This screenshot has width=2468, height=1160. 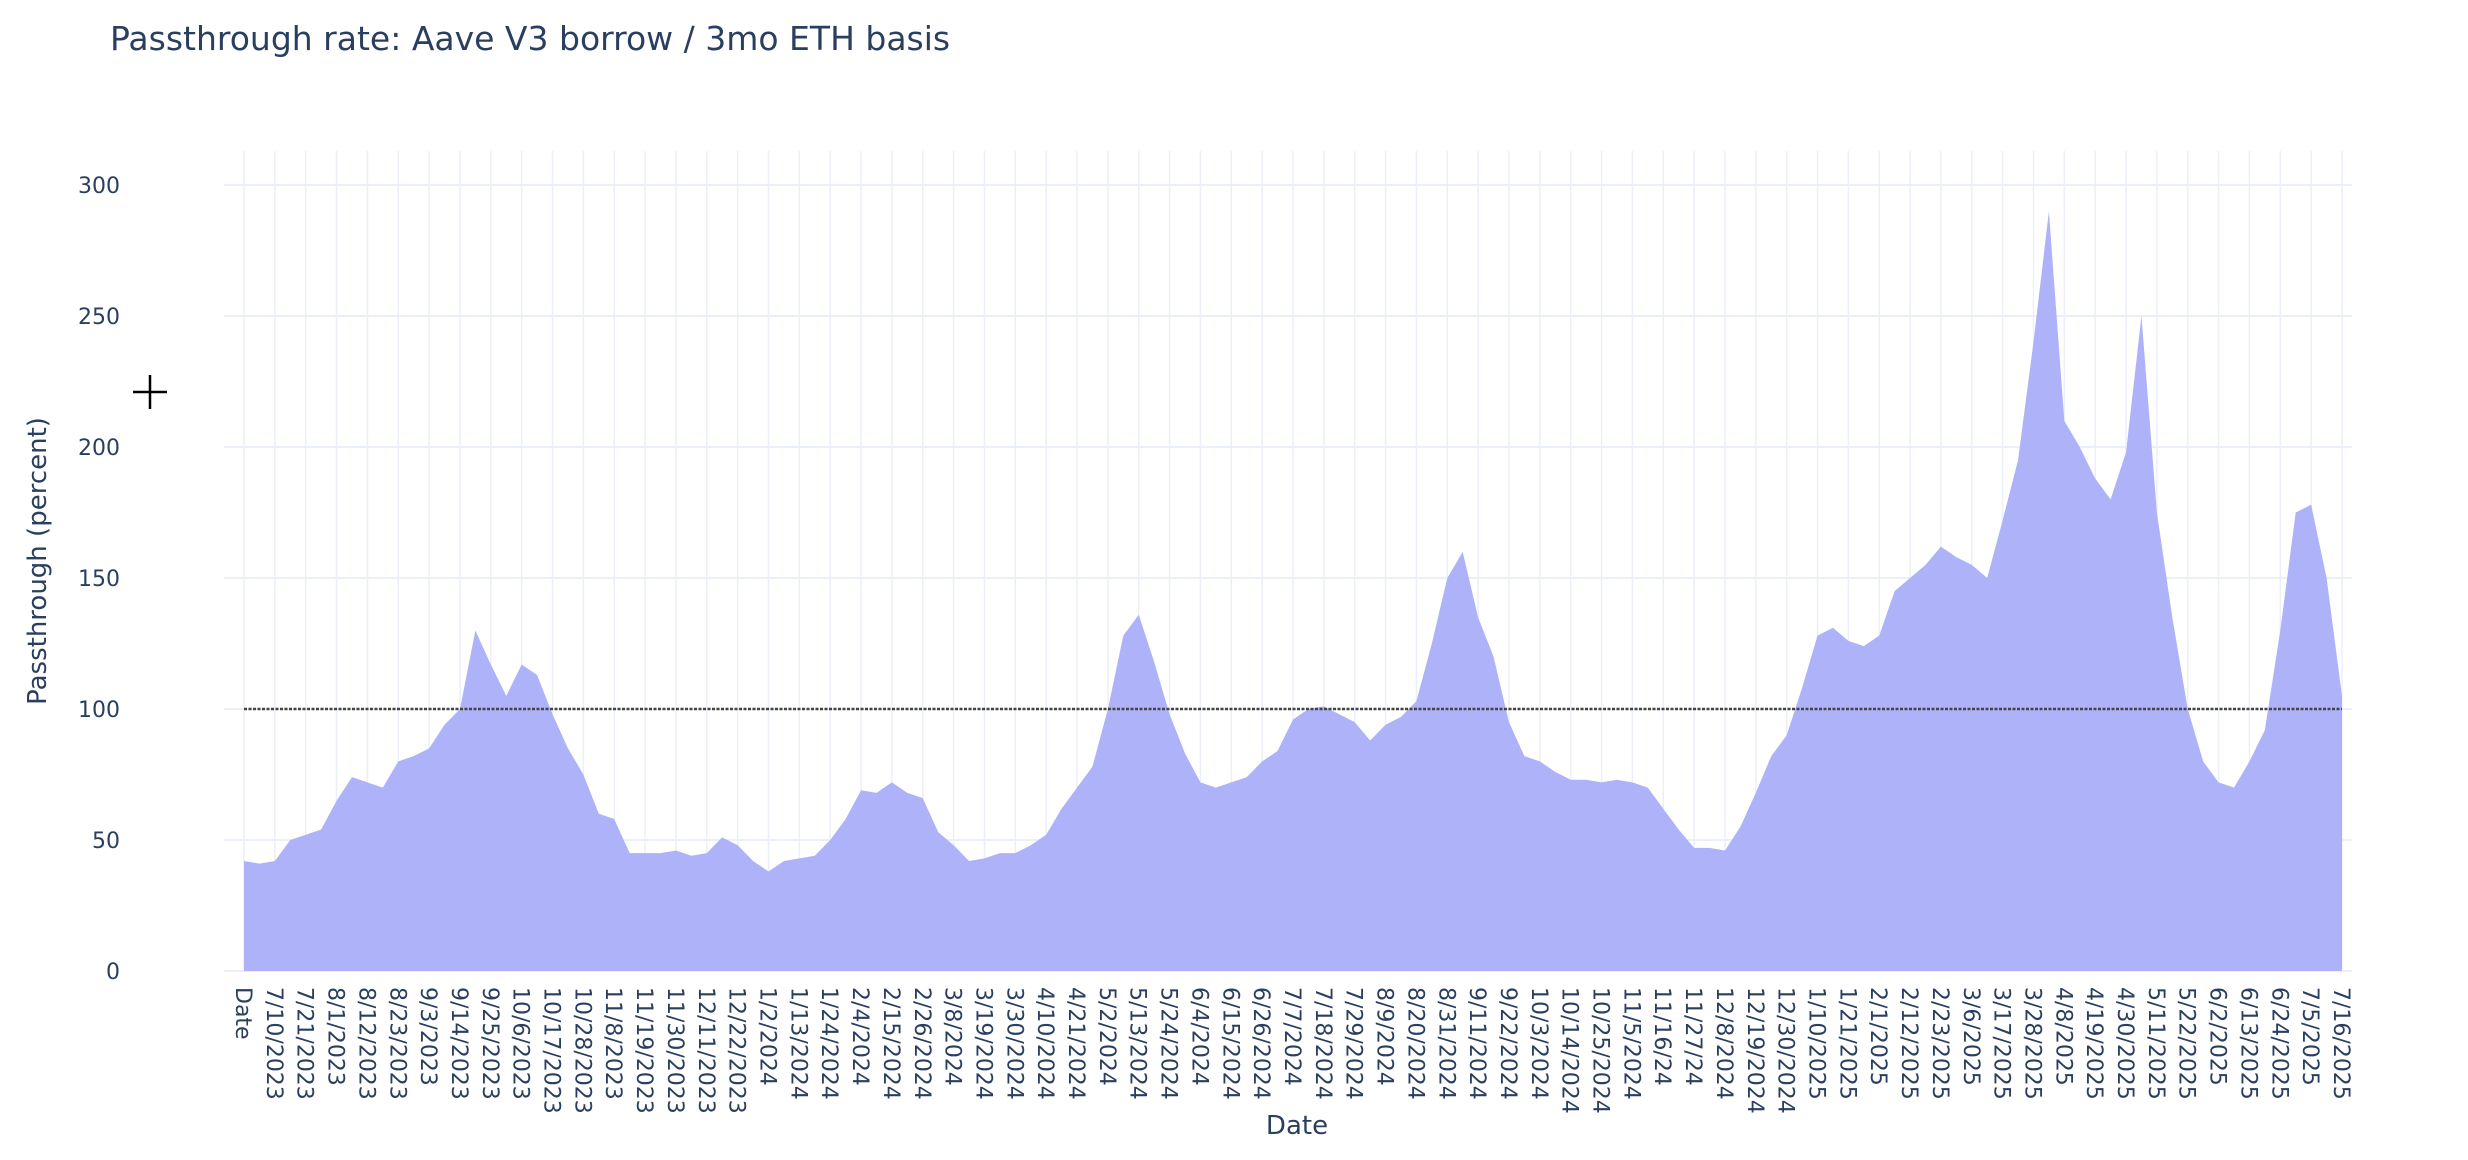 What do you see at coordinates (643, 1050) in the screenshot?
I see `x-tick-label: 11/19/2023` at bounding box center [643, 1050].